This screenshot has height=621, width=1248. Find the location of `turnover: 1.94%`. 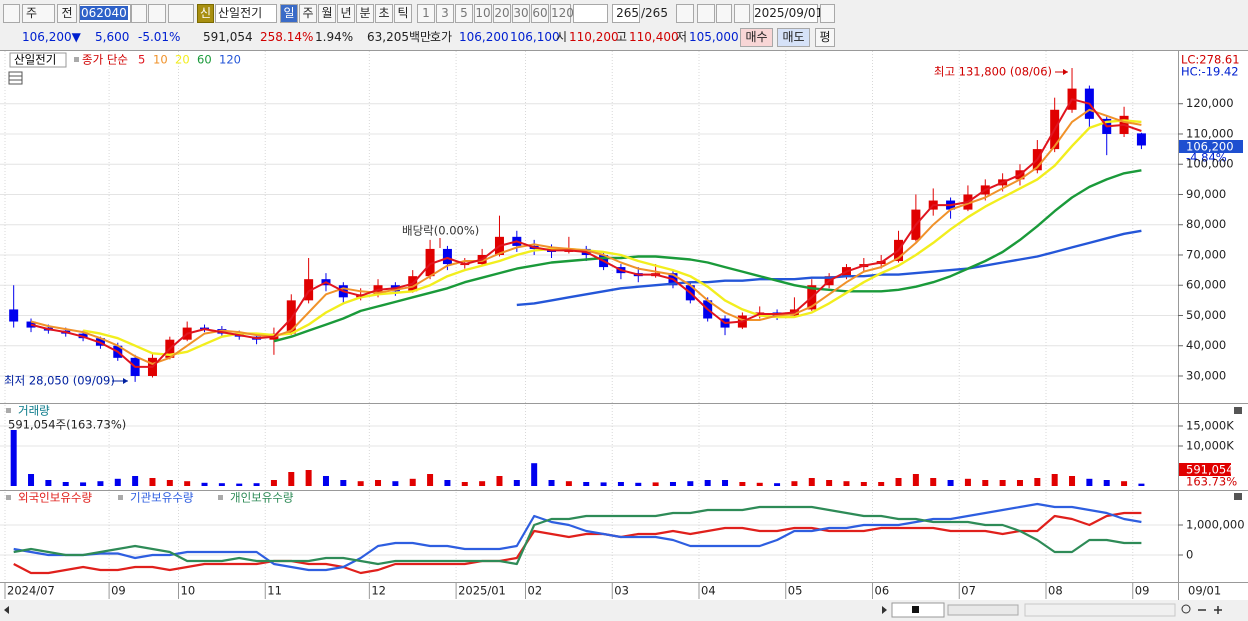

turnover: 1.94% is located at coordinates (334, 37).